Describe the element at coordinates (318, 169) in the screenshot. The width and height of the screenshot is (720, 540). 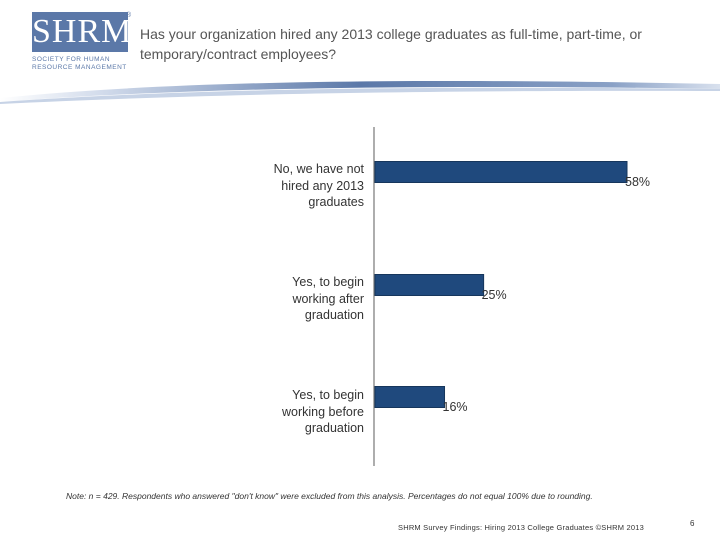
I see `category-label-0-line-0: No, we have not` at that location.